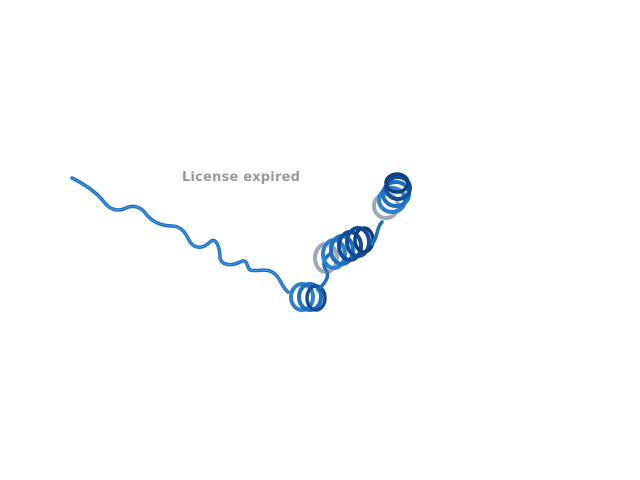 The width and height of the screenshot is (640, 480). What do you see at coordinates (392, 196) in the screenshot?
I see `helix-top` at bounding box center [392, 196].